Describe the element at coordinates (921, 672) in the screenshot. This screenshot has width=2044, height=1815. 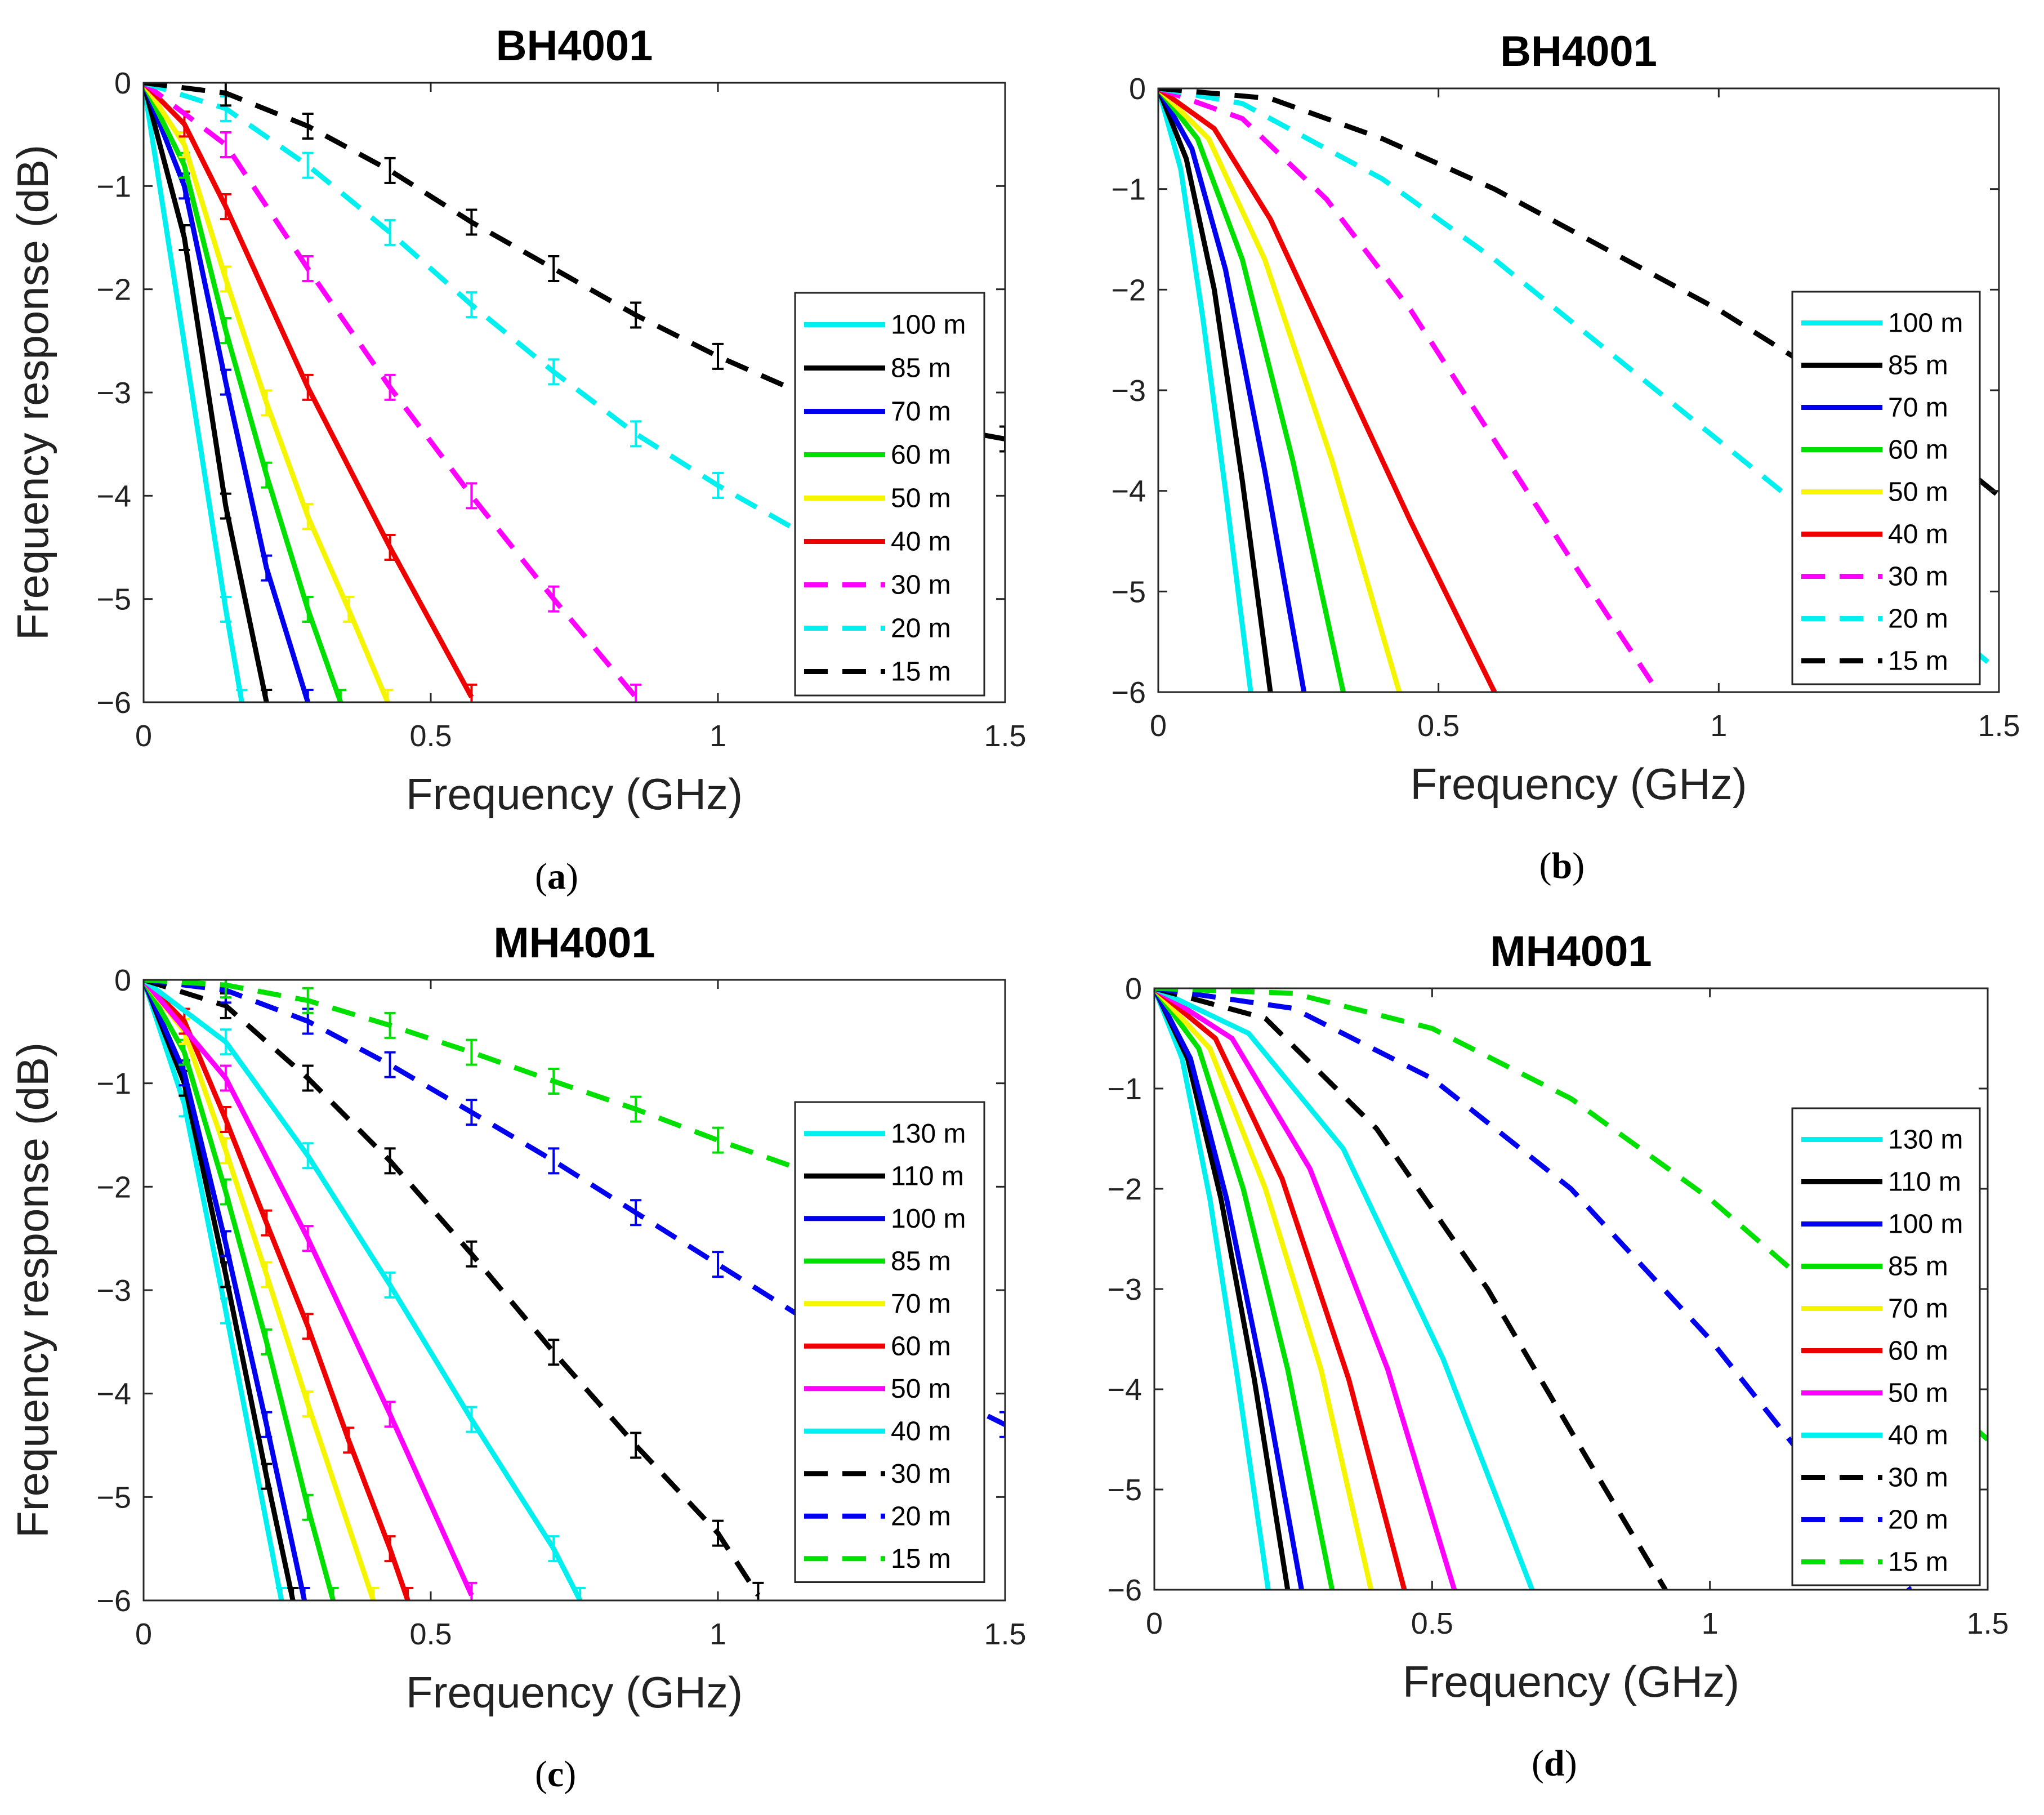
I see `legend-label: 15 m` at that location.